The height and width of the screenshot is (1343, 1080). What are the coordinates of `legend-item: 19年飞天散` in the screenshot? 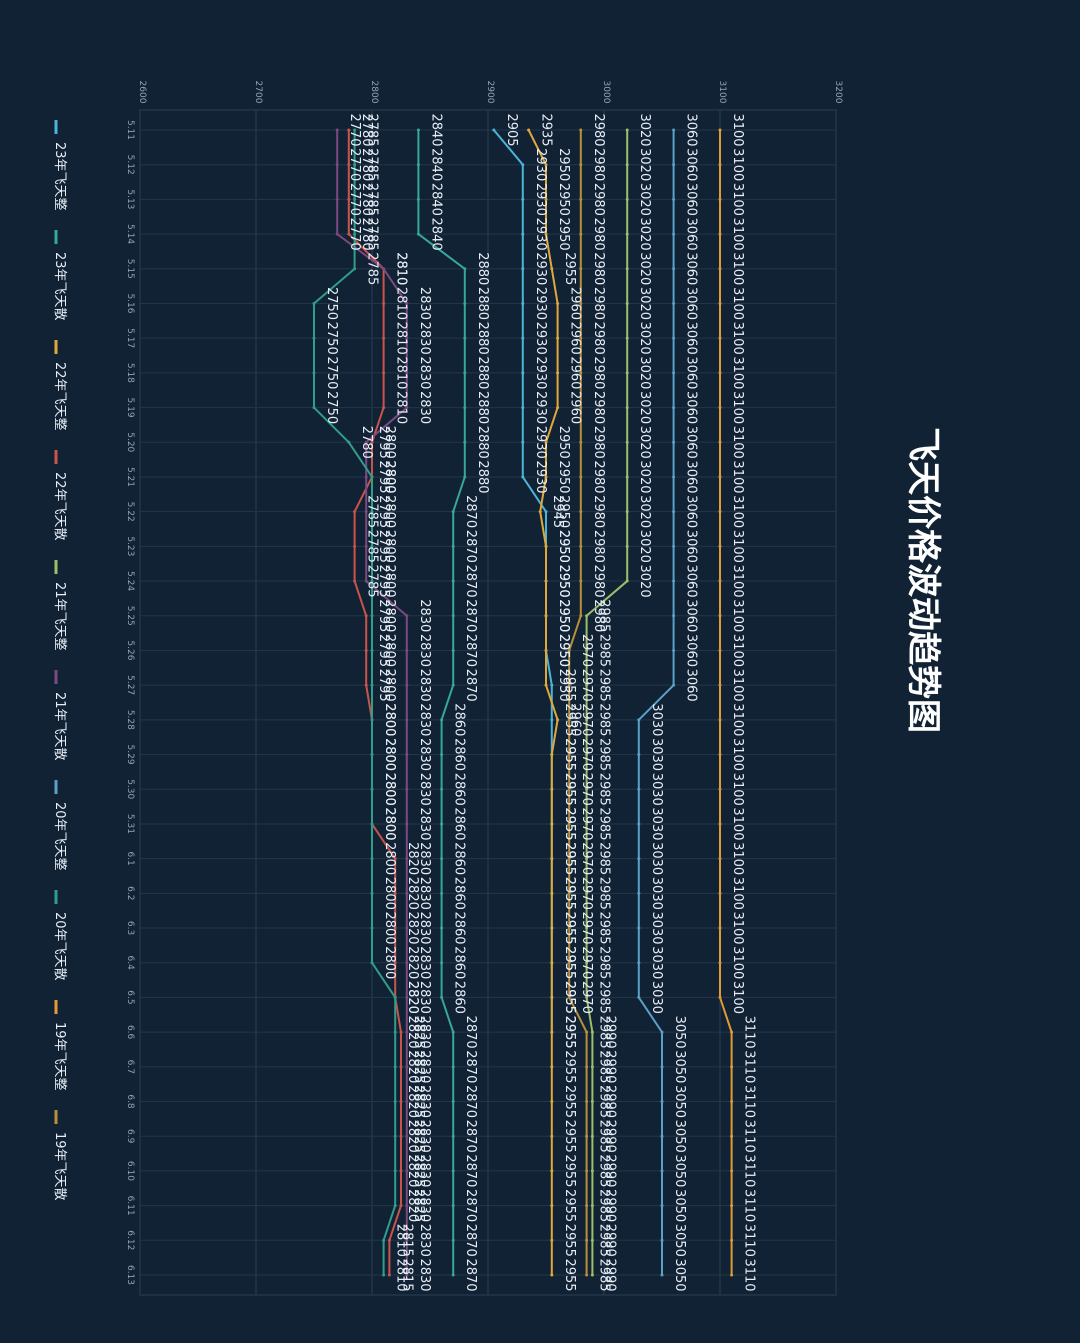 It's located at (59, 1155).